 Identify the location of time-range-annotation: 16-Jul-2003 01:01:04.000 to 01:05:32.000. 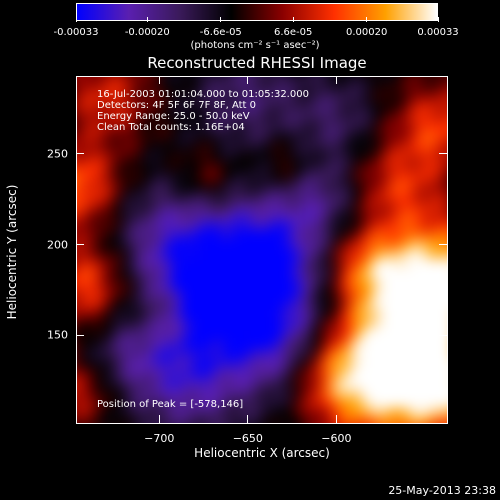
(203, 94).